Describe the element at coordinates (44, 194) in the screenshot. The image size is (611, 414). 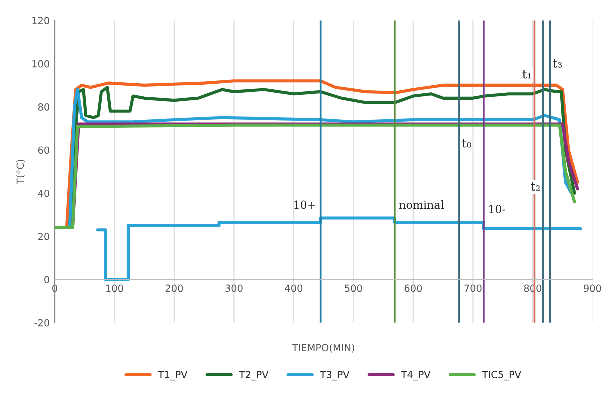
I see `y-tick-label: 40` at that location.